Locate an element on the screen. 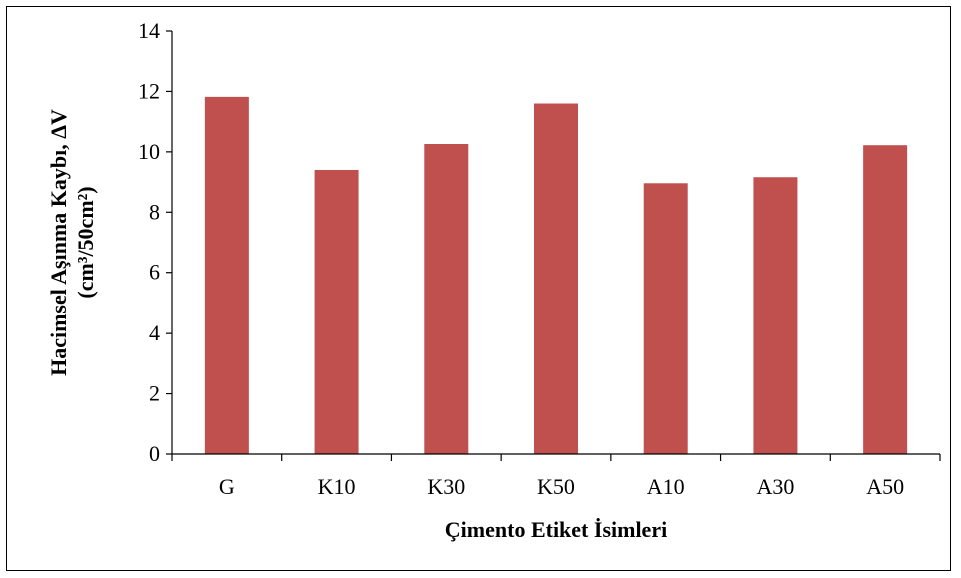 The width and height of the screenshot is (961, 578). y-axis-title-line1: Hacimsel Aşınma Kaybı, ΔV is located at coordinates (58, 242).